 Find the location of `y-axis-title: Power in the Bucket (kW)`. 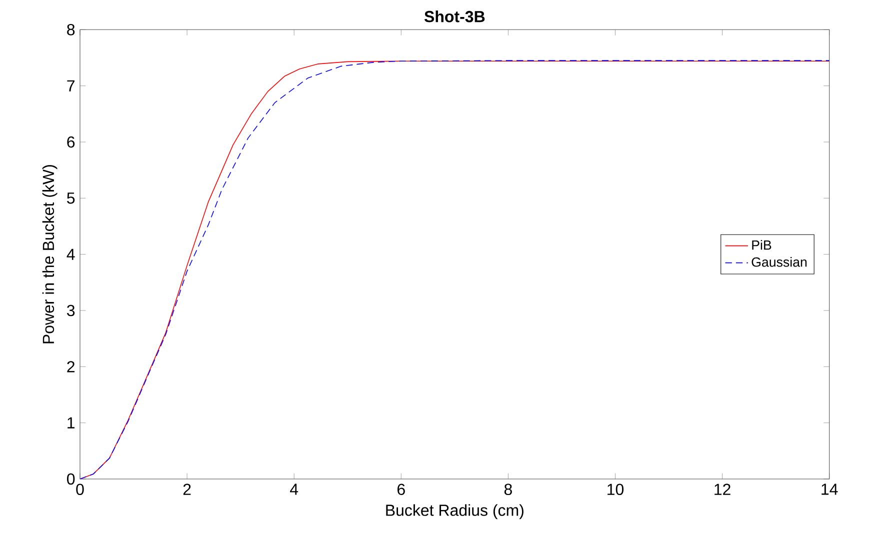

y-axis-title: Power in the Bucket (kW) is located at coordinates (50, 254).